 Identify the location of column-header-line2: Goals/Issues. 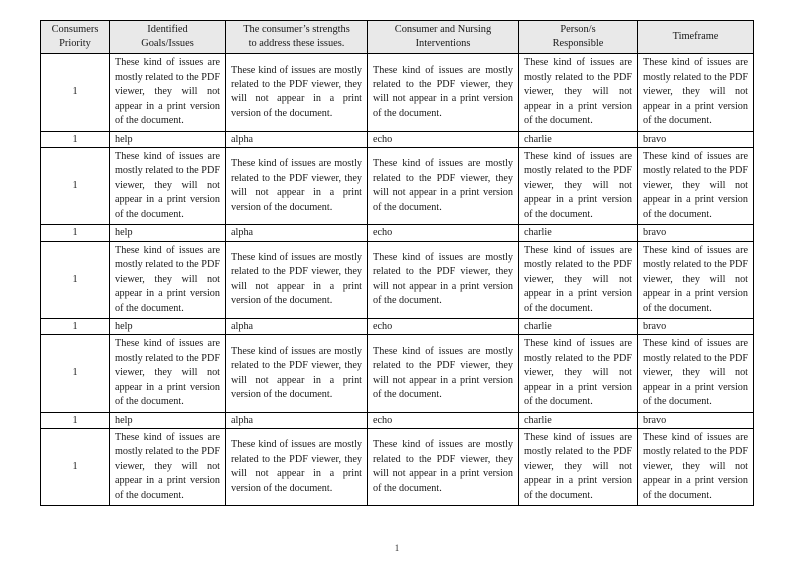
(167, 44).